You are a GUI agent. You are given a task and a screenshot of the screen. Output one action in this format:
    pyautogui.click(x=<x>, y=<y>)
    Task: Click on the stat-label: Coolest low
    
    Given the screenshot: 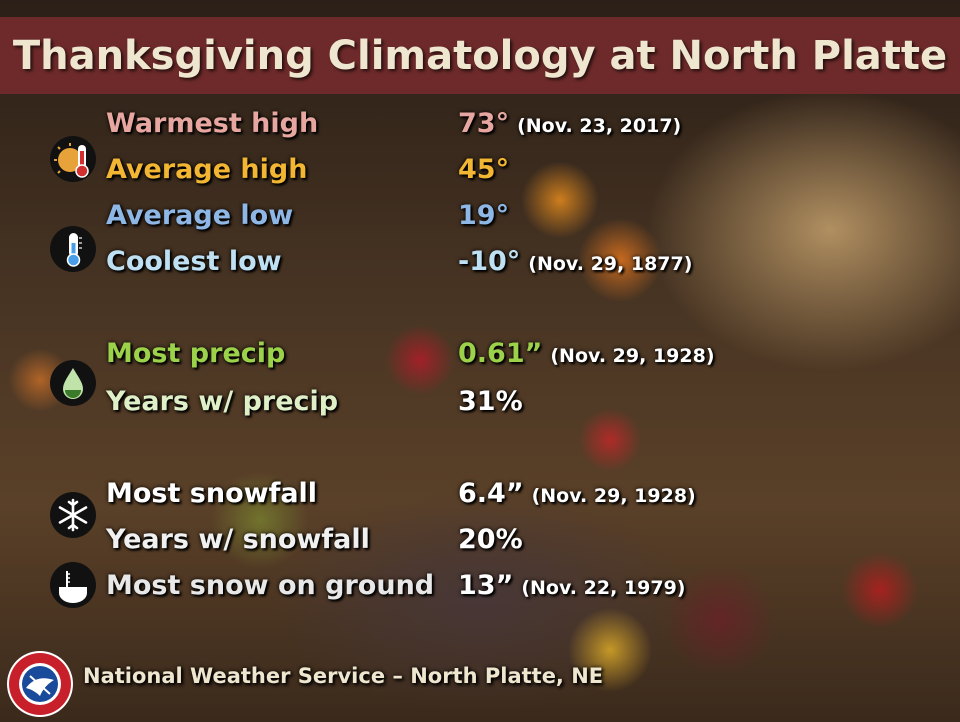 What is the action you would take?
    pyautogui.click(x=194, y=261)
    